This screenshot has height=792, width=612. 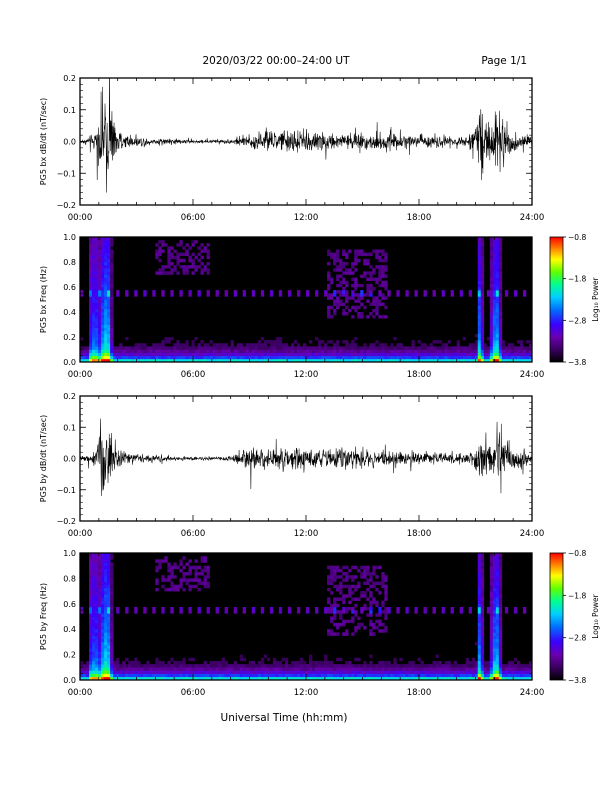 I want to click on y-tick-label: 1.0, so click(x=69, y=237).